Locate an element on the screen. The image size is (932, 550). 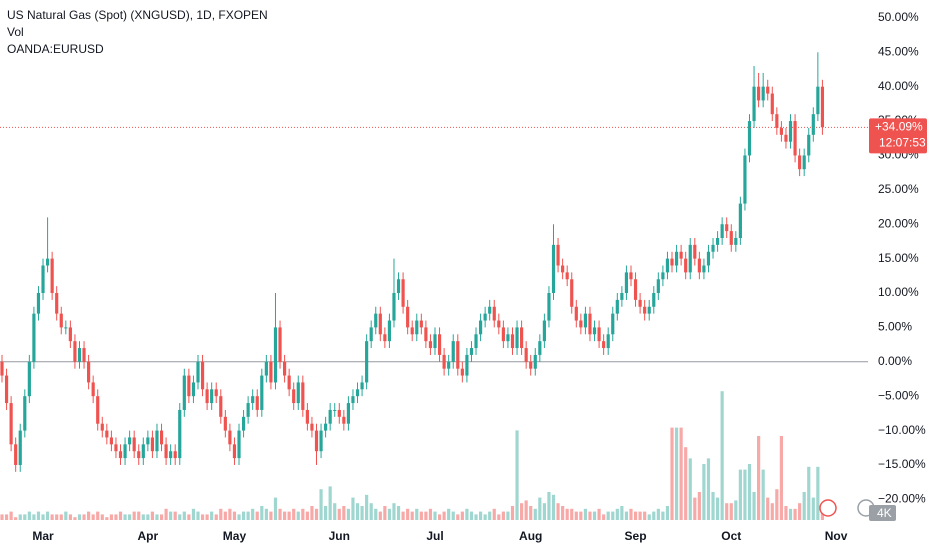
x-tick-label: Mar is located at coordinates (43, 536).